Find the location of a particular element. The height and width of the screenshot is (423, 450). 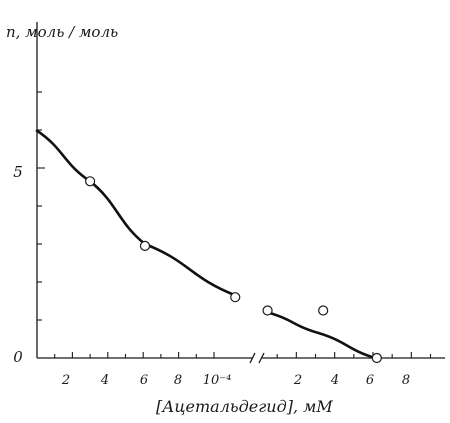

y-tick-label-0: 0 is located at coordinates (18, 357).